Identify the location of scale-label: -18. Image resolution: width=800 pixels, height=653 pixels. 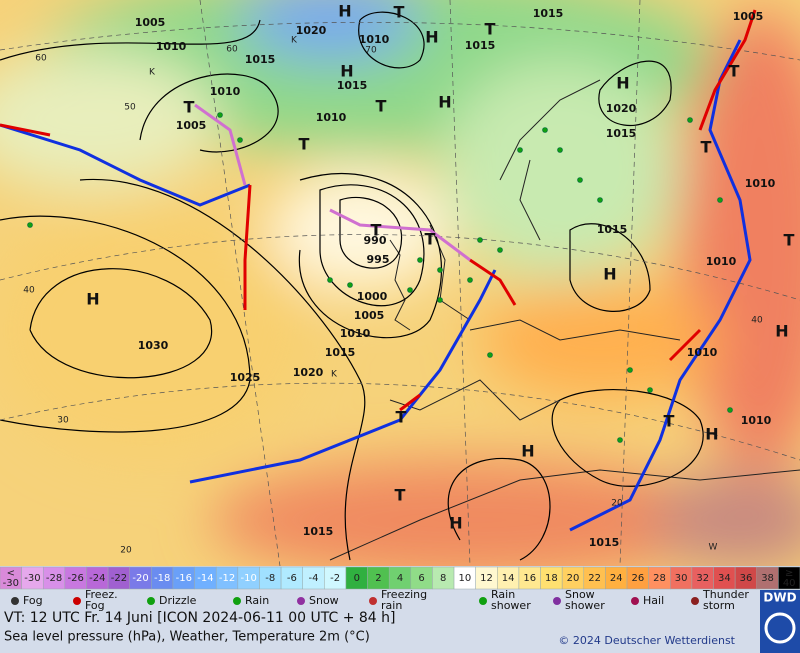
(162, 578).